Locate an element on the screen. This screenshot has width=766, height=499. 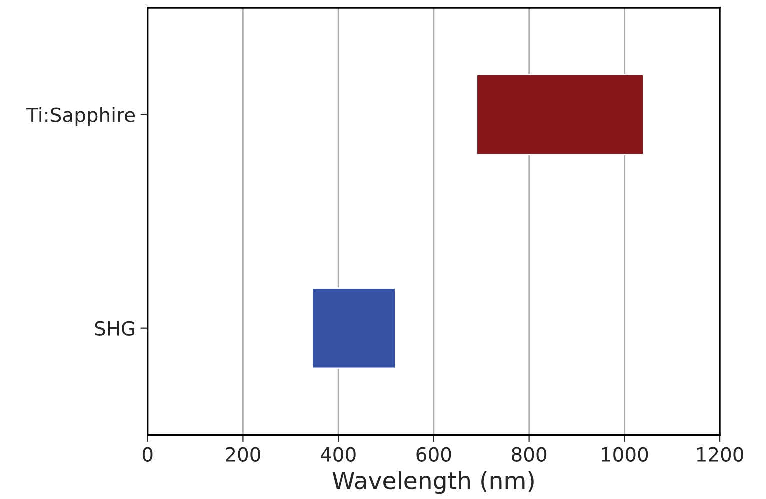
x-tick-label: 1200 is located at coordinates (720, 454).